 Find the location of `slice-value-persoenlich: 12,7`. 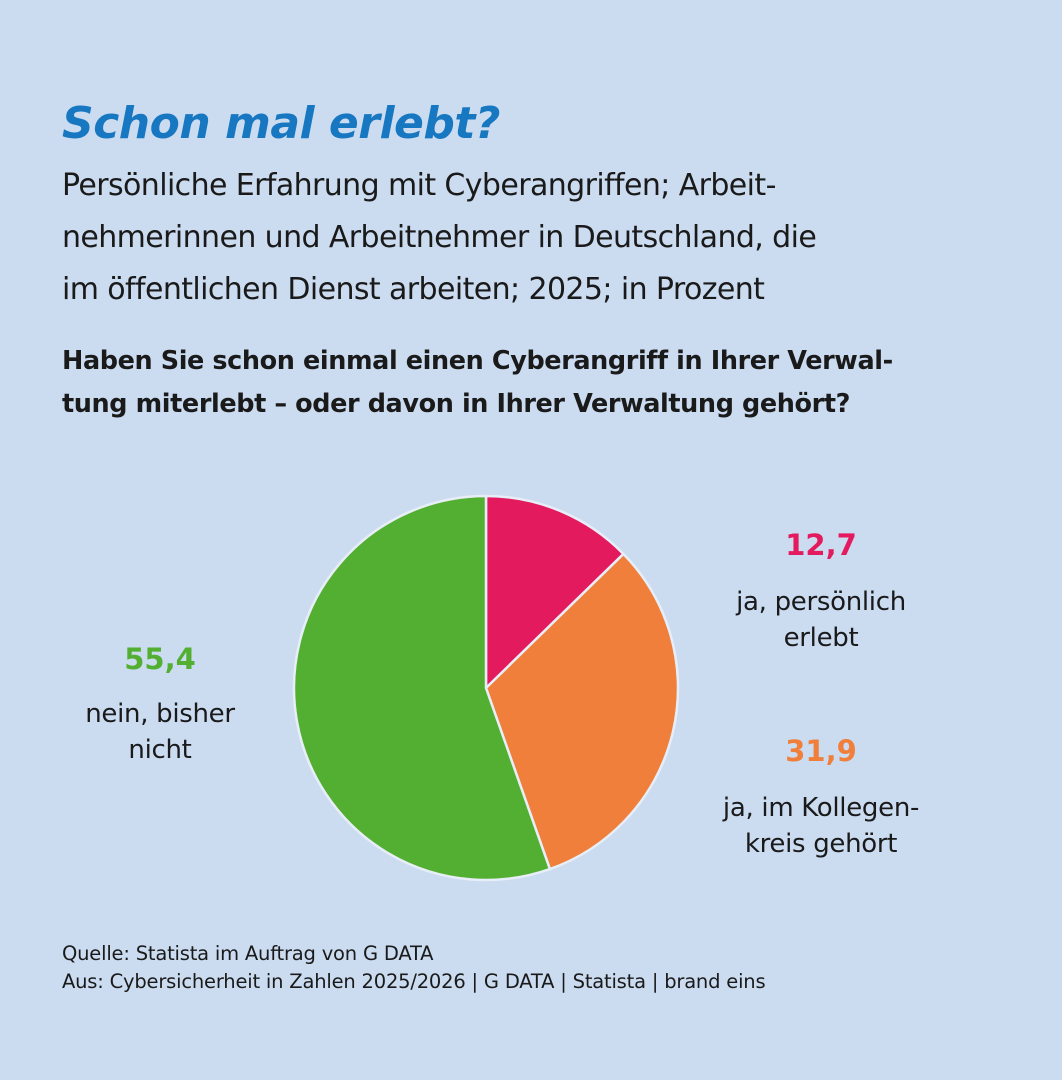

slice-value-persoenlich: 12,7 is located at coordinates (821, 545).